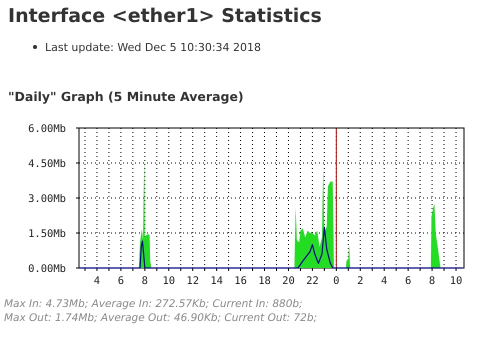  I want to click on y-tick-label: 3.00Mb, so click(47, 199).